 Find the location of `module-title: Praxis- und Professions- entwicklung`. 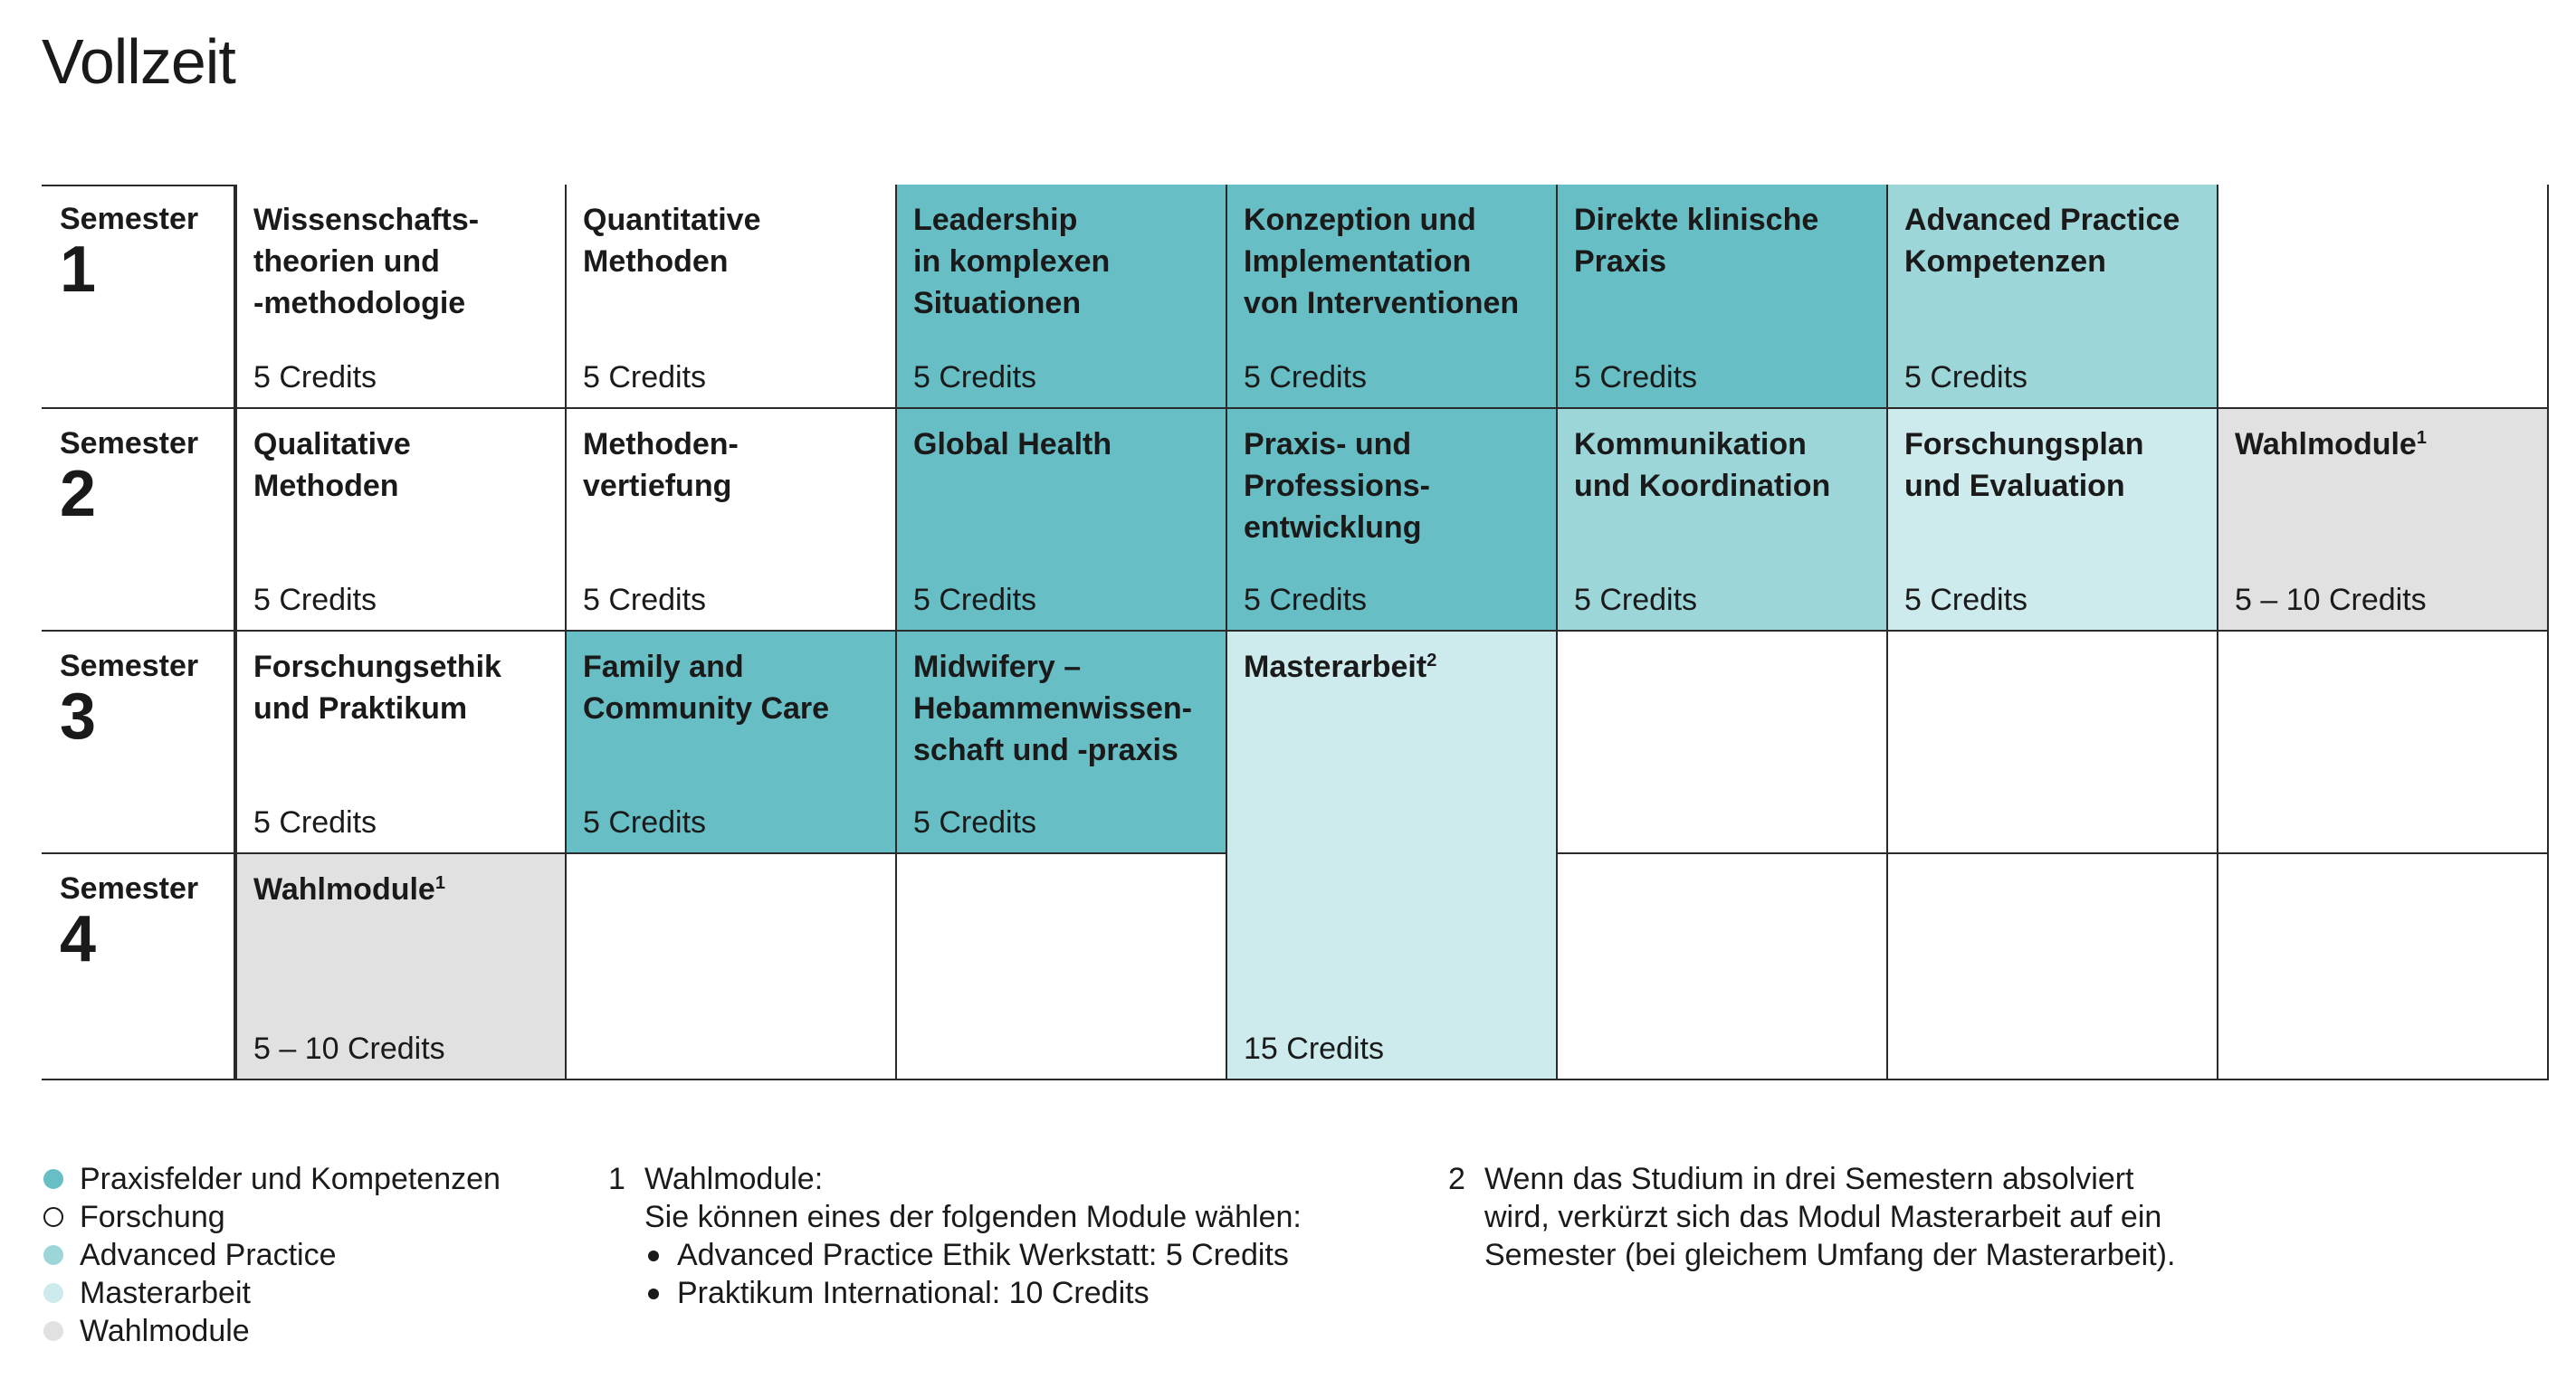

module-title: Praxis- und Professions- entwicklung is located at coordinates (1337, 486).